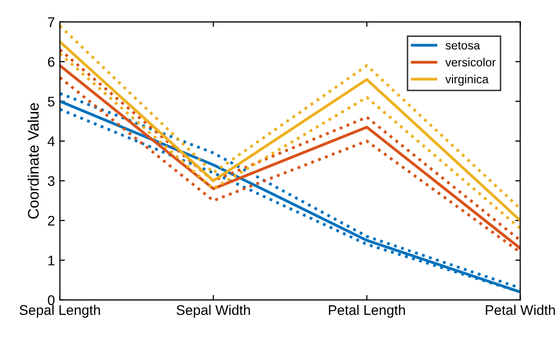 The width and height of the screenshot is (560, 337). What do you see at coordinates (60, 311) in the screenshot?
I see `x-tick-label: Sepal Length` at bounding box center [60, 311].